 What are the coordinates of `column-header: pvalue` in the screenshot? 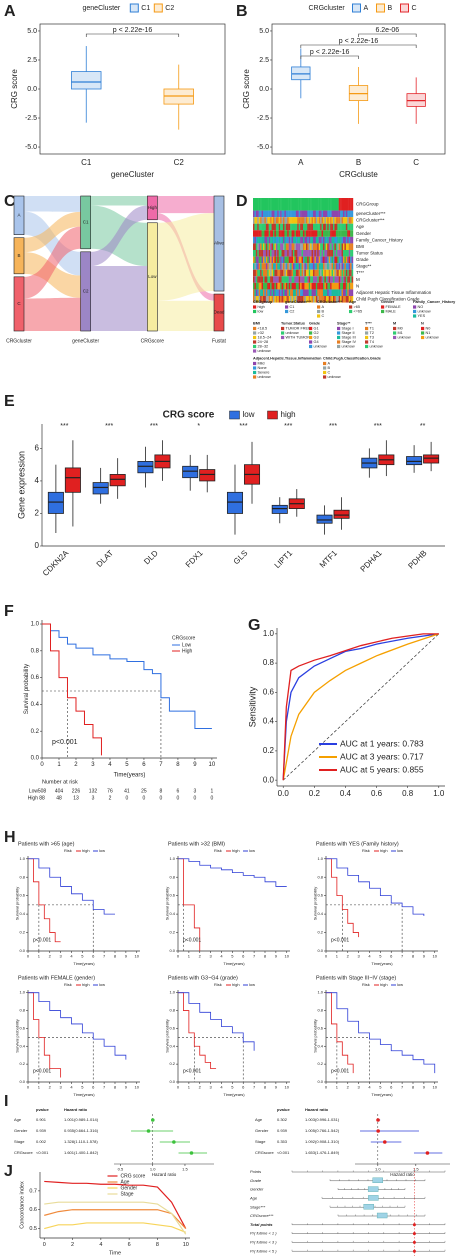 It's located at (42, 1109).